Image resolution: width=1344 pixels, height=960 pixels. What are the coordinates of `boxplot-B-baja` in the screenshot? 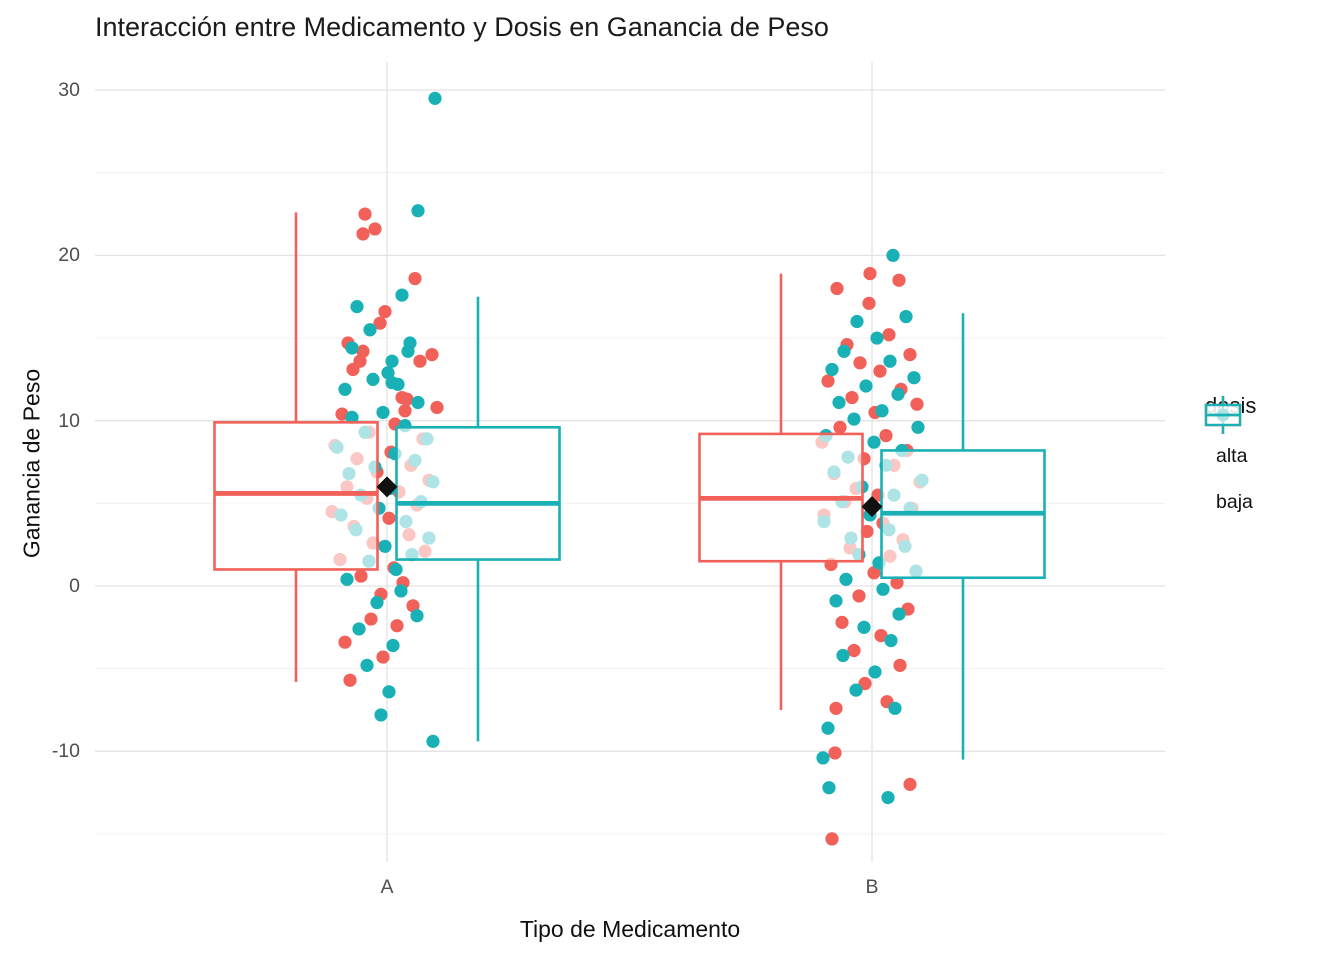 It's located at (963, 536).